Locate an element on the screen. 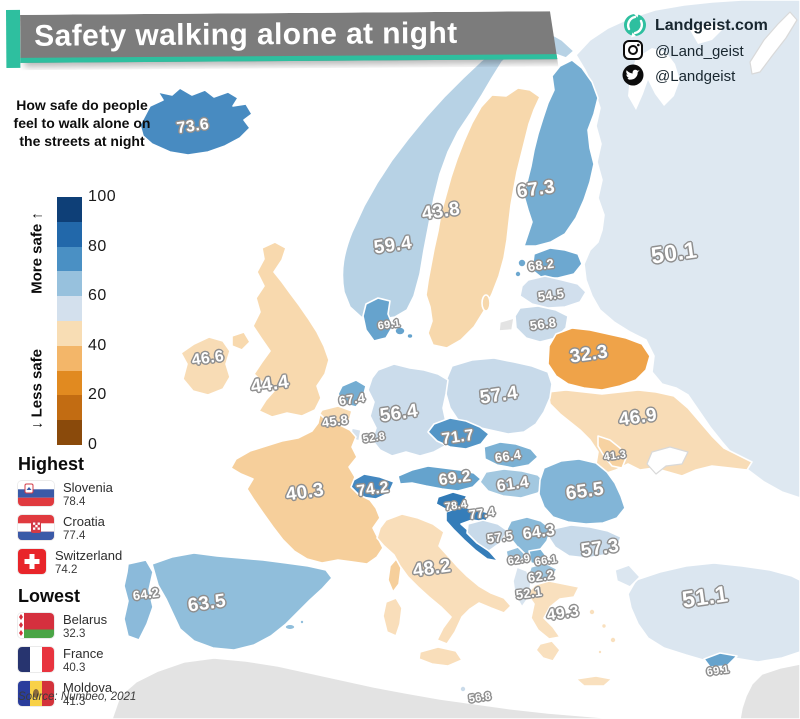 The image size is (800, 719). flag-slovenia-icon is located at coordinates (36, 493).